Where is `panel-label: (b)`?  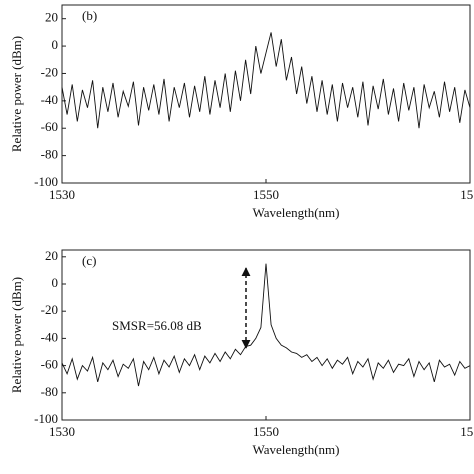
panel-label: (b) is located at coordinates (89, 15).